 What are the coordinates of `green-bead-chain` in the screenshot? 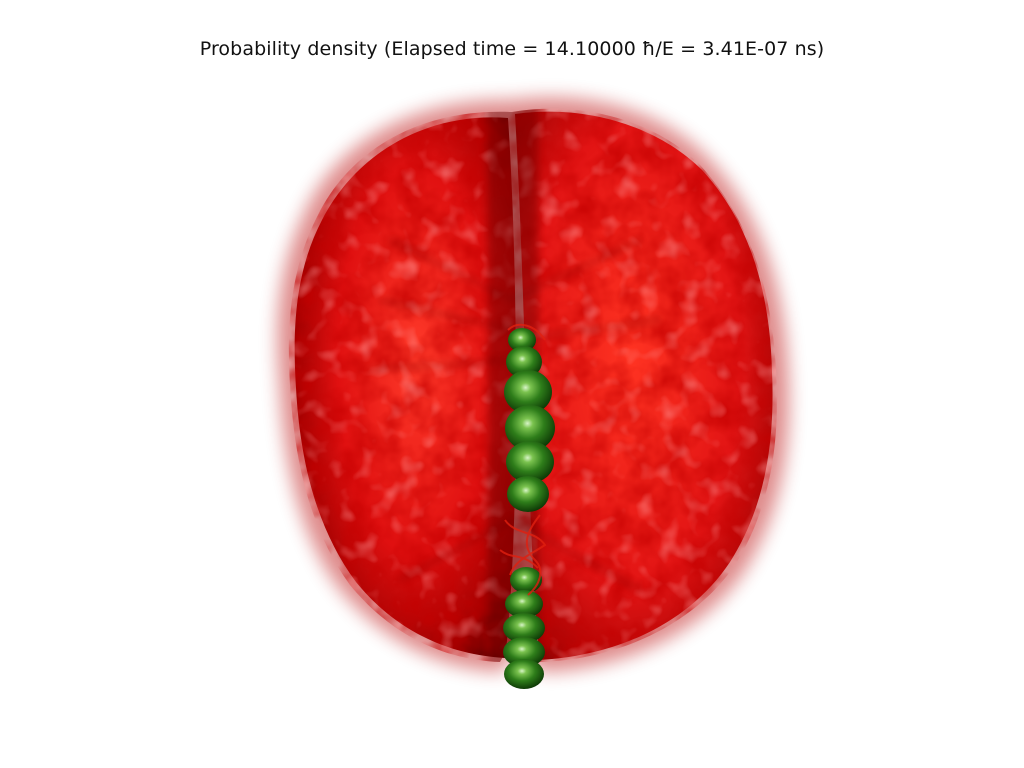 It's located at (529, 508).